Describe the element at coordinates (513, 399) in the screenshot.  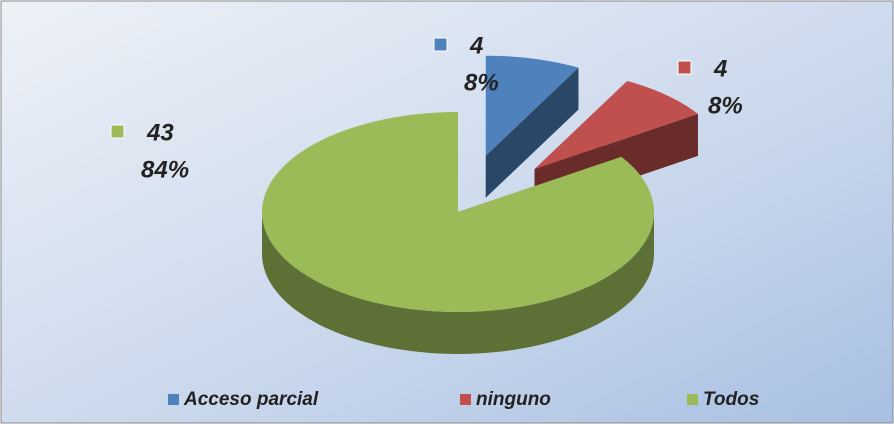
I see `legend-label: ninguno` at that location.